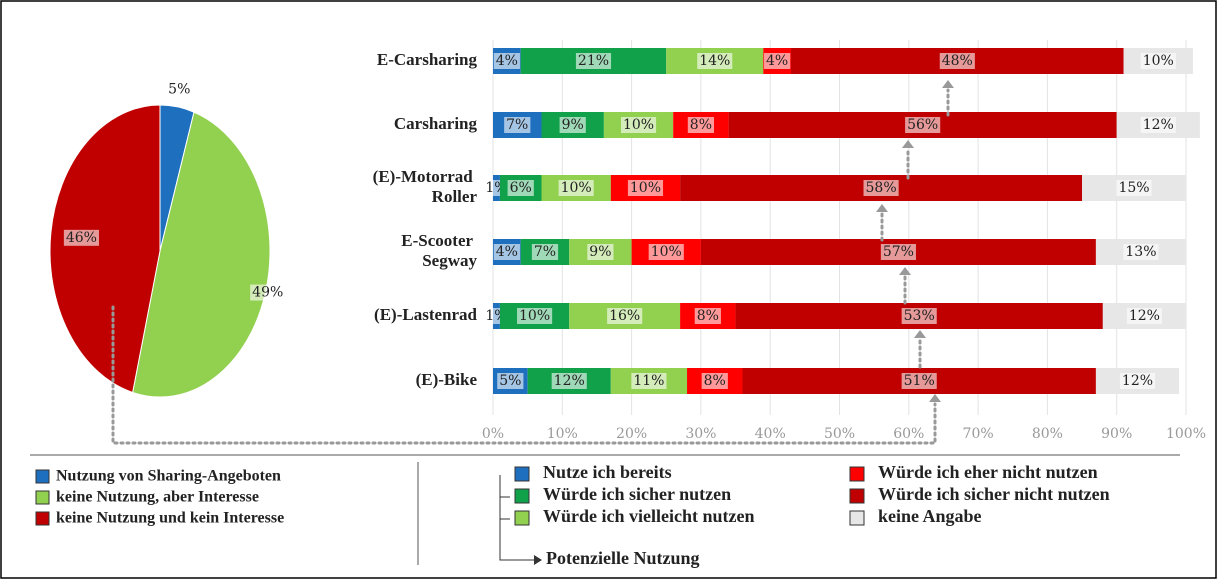 This screenshot has height=579, width=1217. What do you see at coordinates (179, 89) in the screenshot?
I see `data-label: 5%` at bounding box center [179, 89].